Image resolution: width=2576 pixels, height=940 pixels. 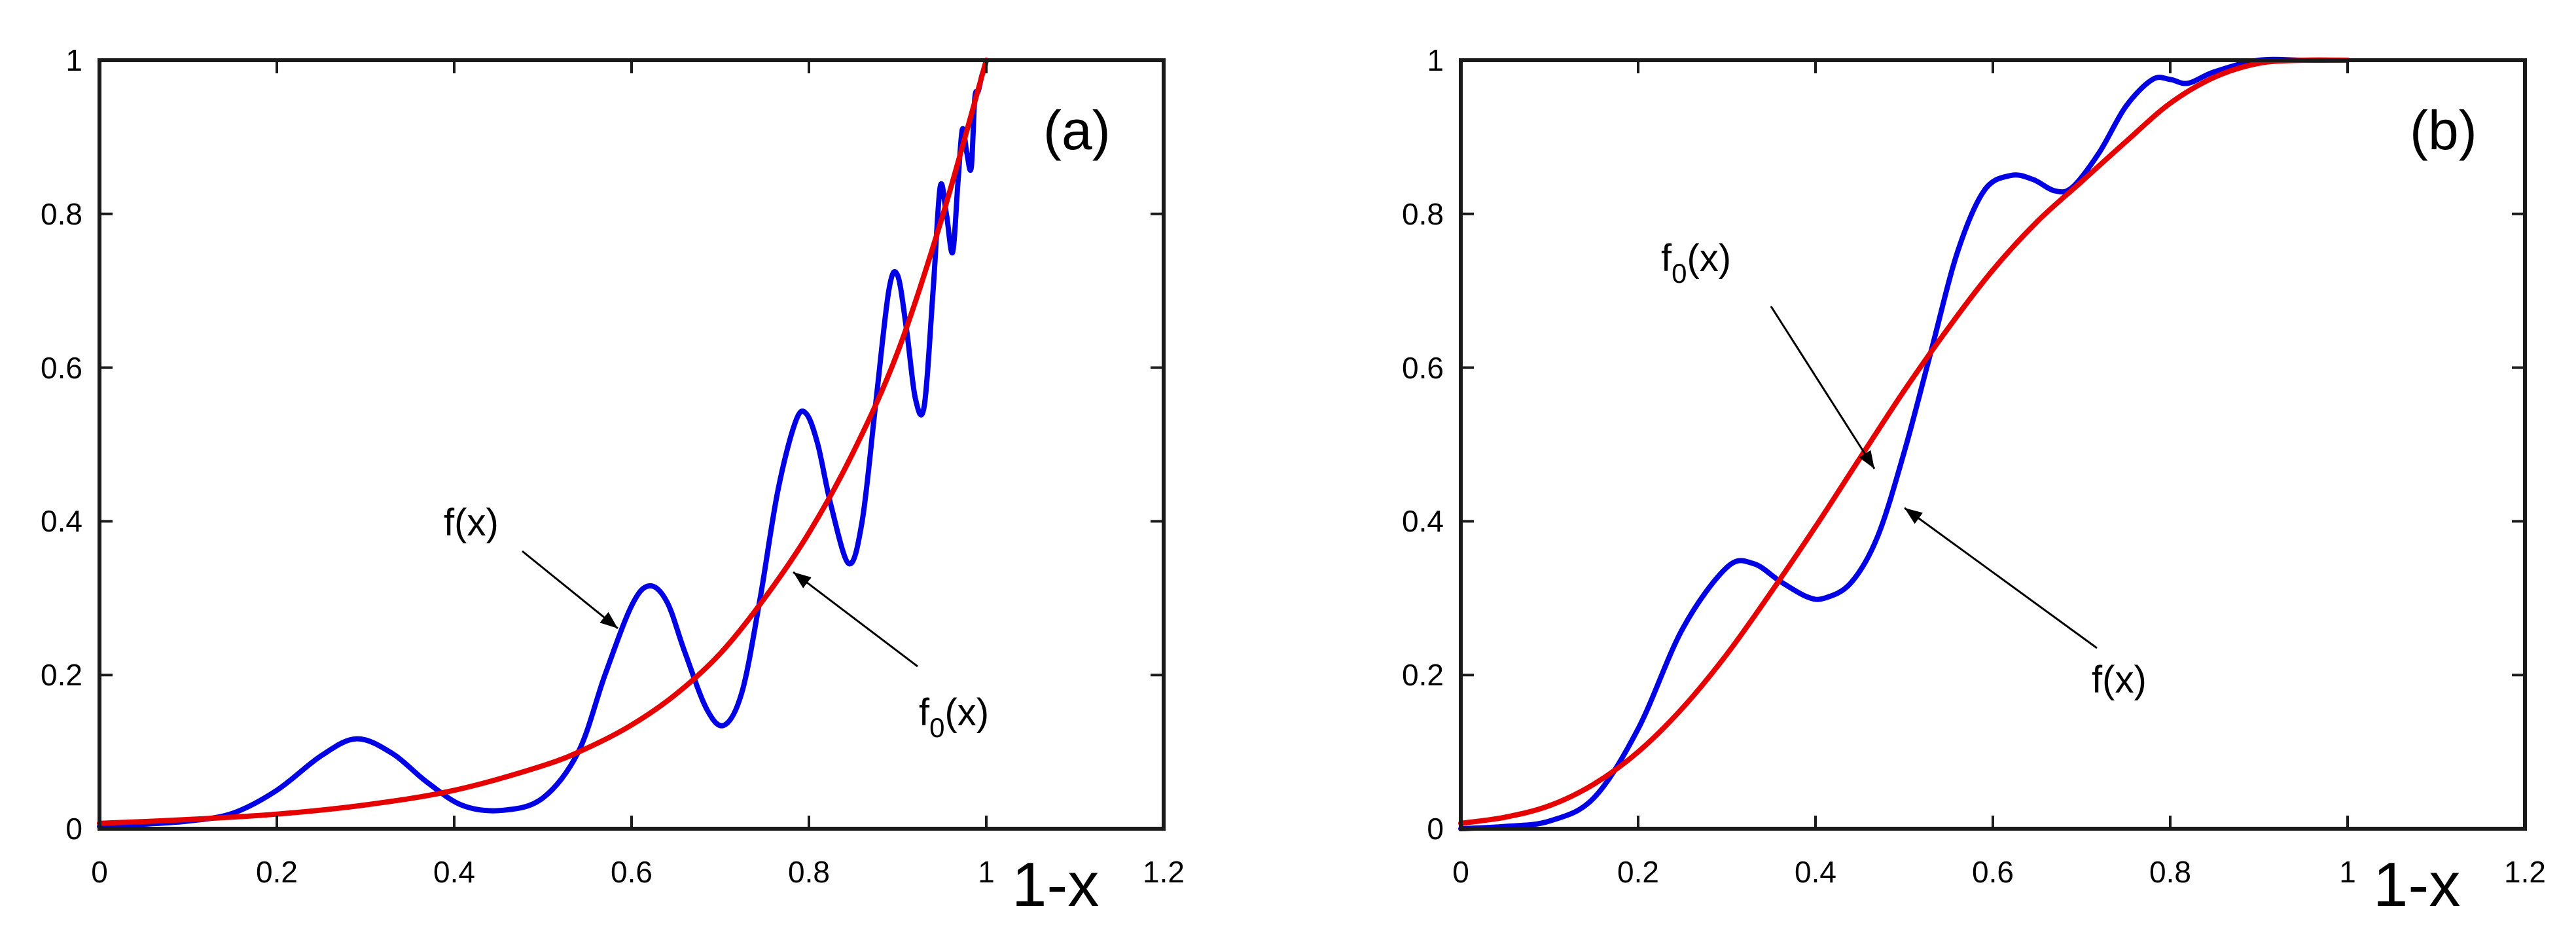 What do you see at coordinates (61, 368) in the screenshot?
I see `panel-a-ytick-label: 0.6` at bounding box center [61, 368].